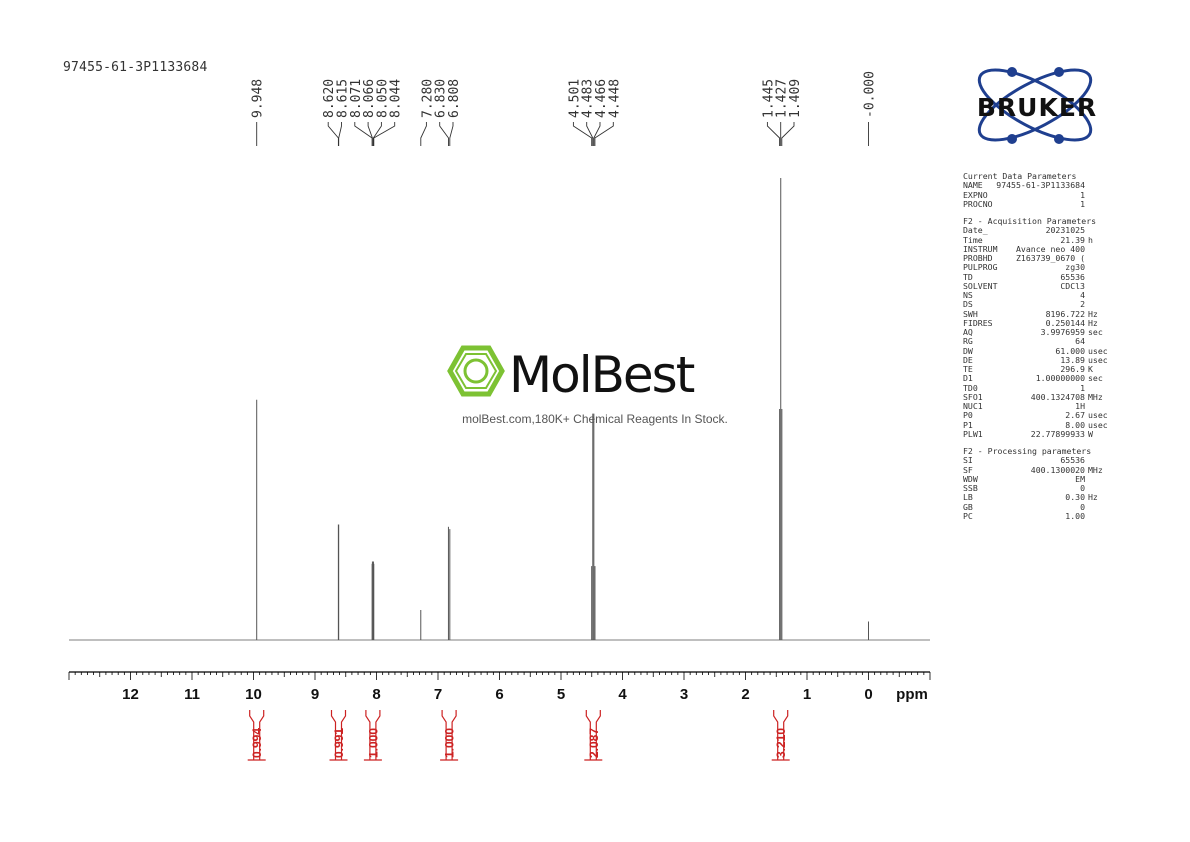 This screenshot has height=842, width=1190. I want to click on integral-bracket: 2.087, so click(593, 735).